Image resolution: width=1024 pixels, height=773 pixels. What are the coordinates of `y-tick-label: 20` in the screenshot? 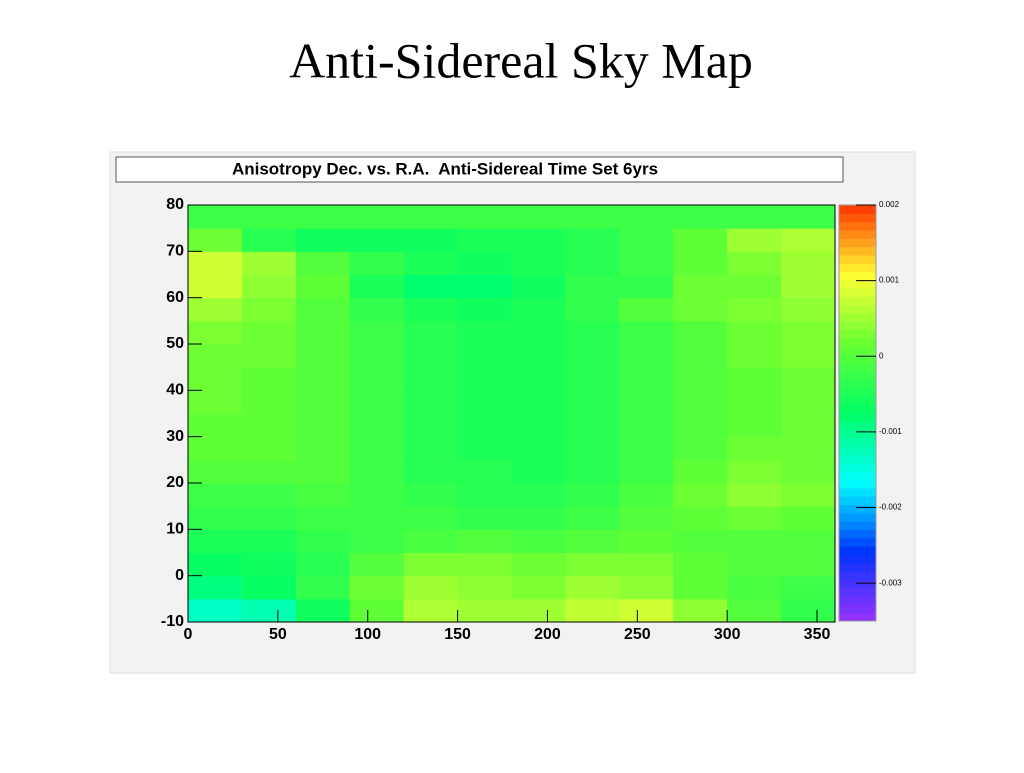 It's located at (175, 482).